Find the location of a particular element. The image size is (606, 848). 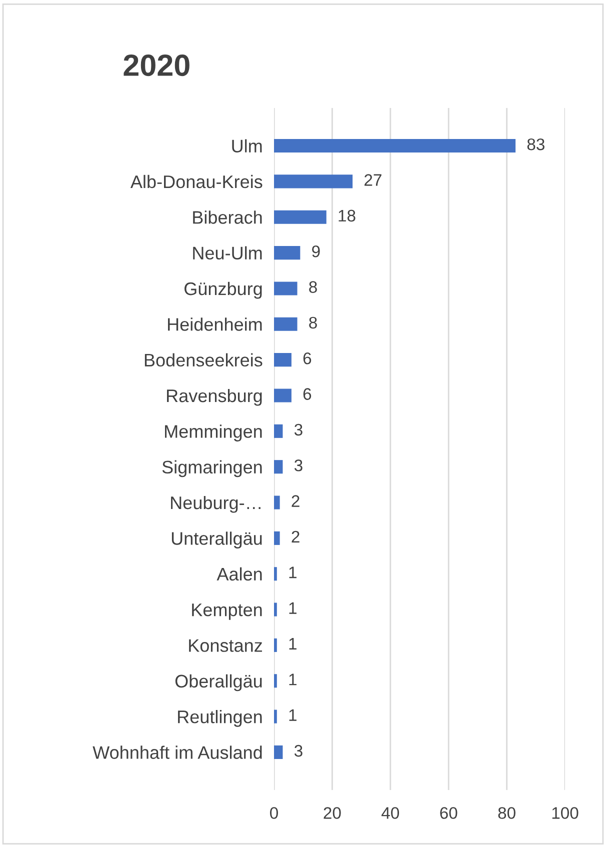

y-tick-label: Konstanz is located at coordinates (225, 645).